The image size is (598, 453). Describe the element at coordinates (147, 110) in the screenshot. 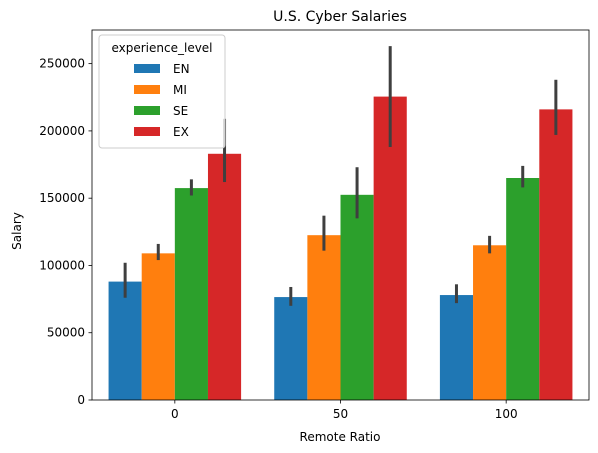

I see `legend-swatch-se` at that location.